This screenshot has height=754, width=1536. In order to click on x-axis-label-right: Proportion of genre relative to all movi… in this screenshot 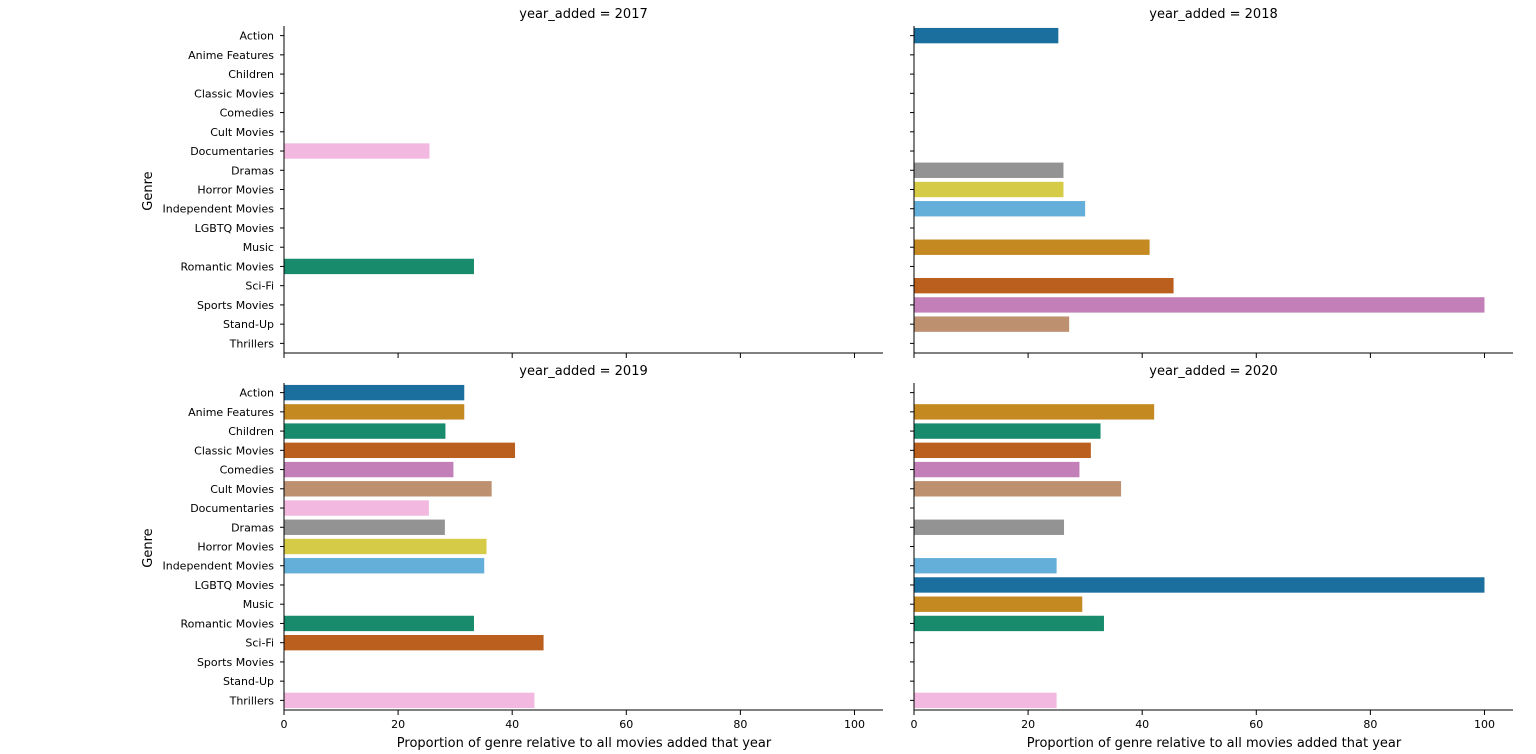, I will do `click(1214, 743)`.